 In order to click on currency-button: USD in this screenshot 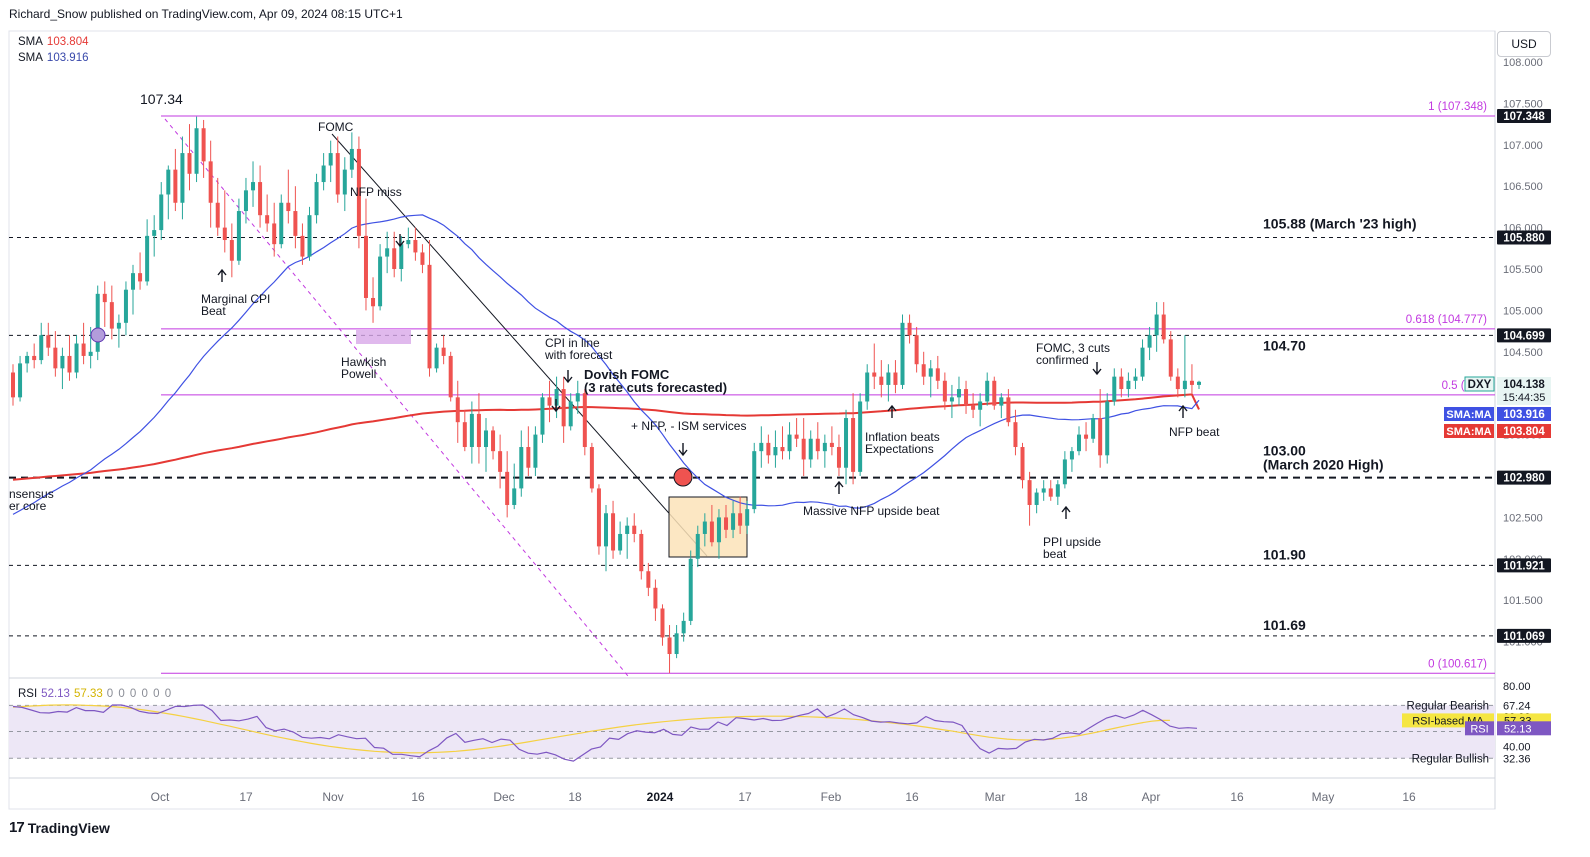, I will do `click(1524, 44)`.